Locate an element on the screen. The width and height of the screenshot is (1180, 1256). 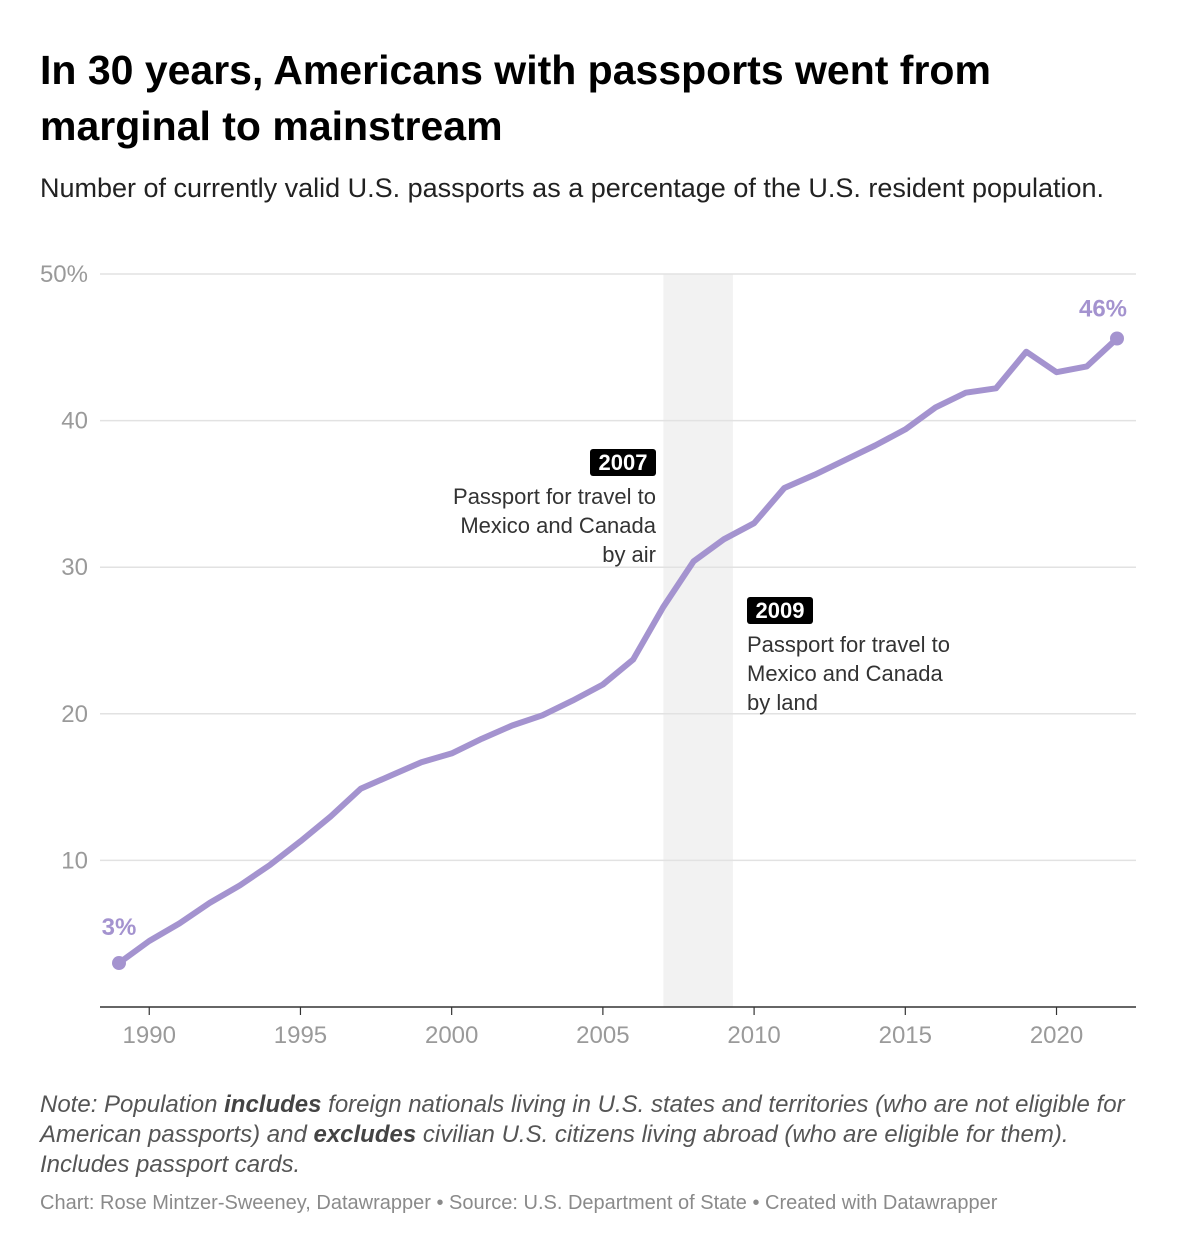
y-tick-label: 10 is located at coordinates (74, 860).